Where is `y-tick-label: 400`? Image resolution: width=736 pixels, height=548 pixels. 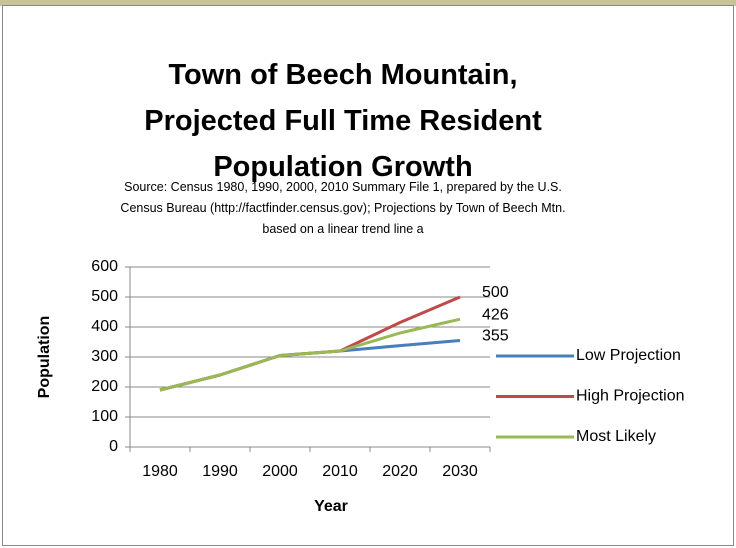 y-tick-label: 400 is located at coordinates (104, 326).